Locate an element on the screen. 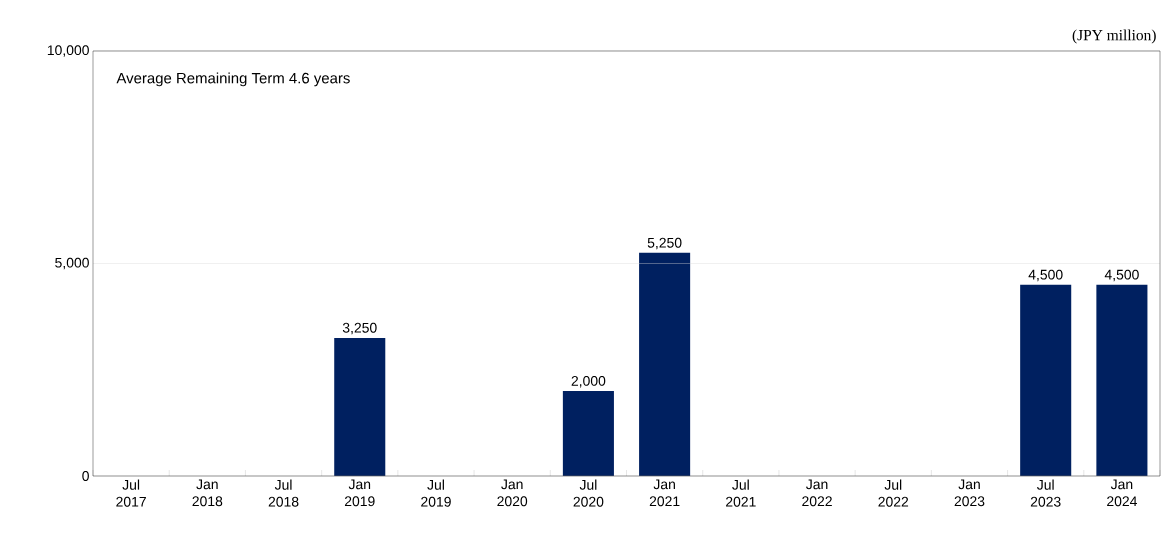  data-label: 2,000 is located at coordinates (588, 381).